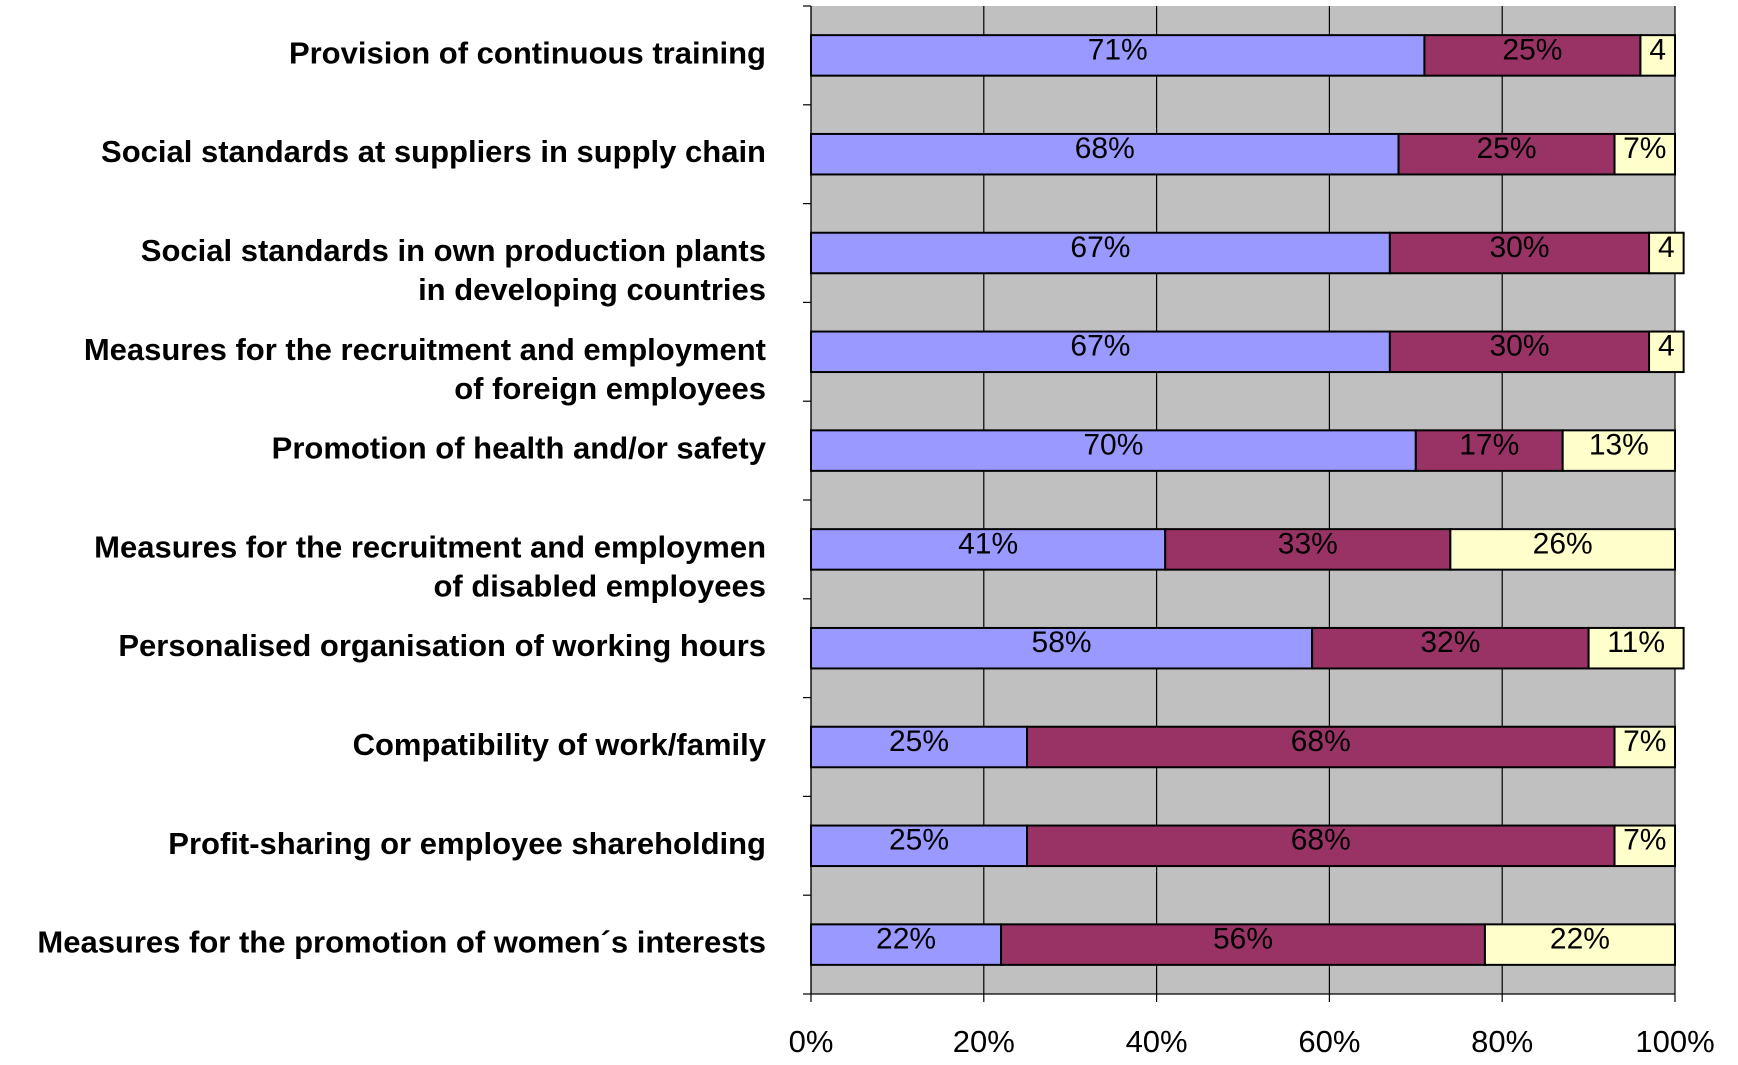 This screenshot has width=1738, height=1065. I want to click on label-line: Promotion of health and/or safety, so click(519, 448).